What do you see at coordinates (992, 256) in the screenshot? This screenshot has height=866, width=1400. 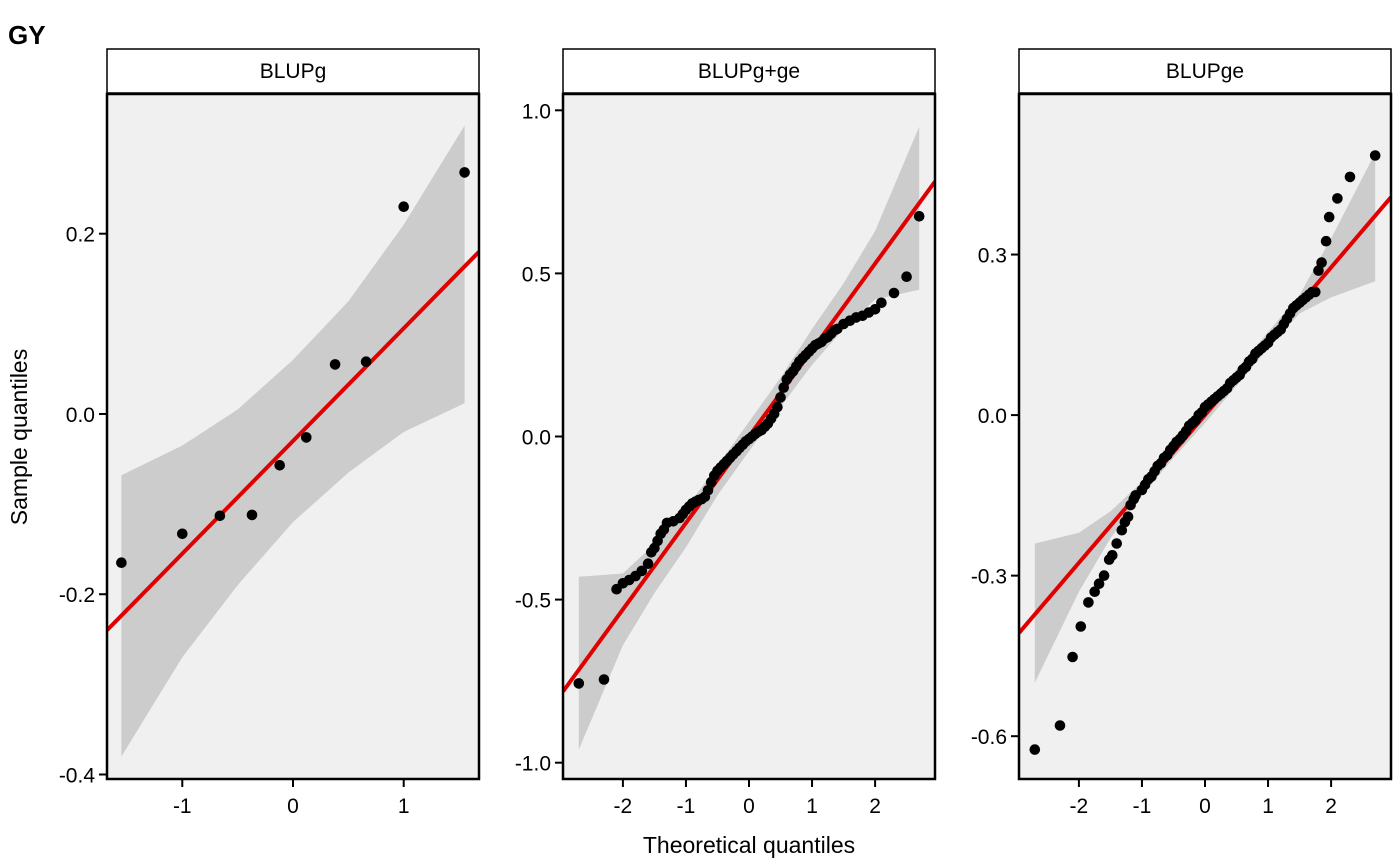 I see `y-tick-label: 0.3` at bounding box center [992, 256].